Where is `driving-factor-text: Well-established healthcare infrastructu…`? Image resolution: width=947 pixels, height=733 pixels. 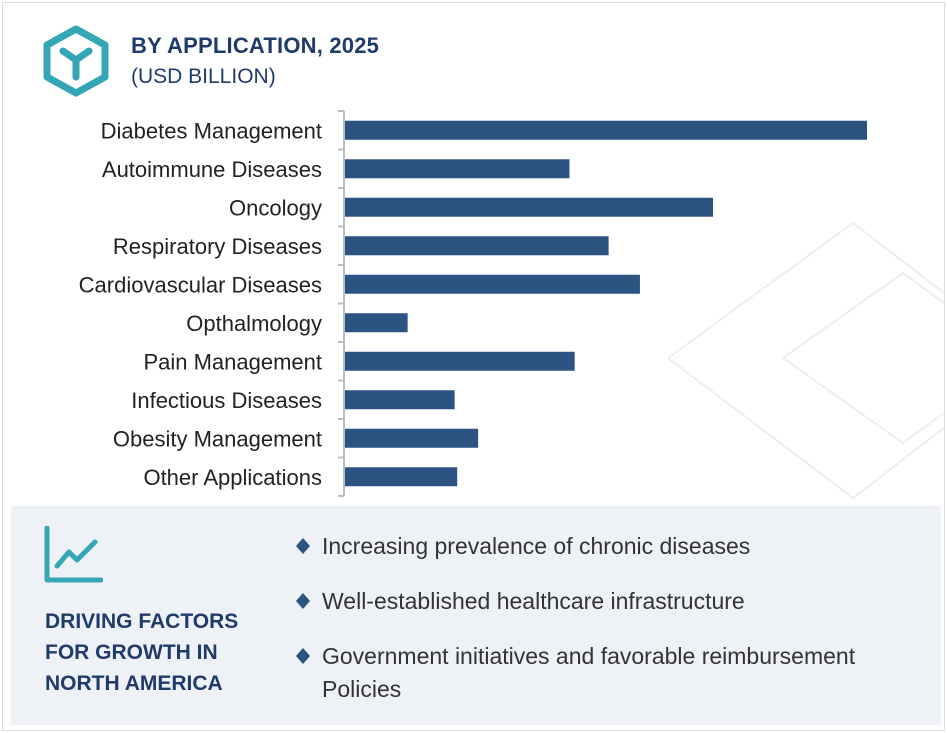
driving-factor-text: Well-established healthcare infrastructu… is located at coordinates (533, 601).